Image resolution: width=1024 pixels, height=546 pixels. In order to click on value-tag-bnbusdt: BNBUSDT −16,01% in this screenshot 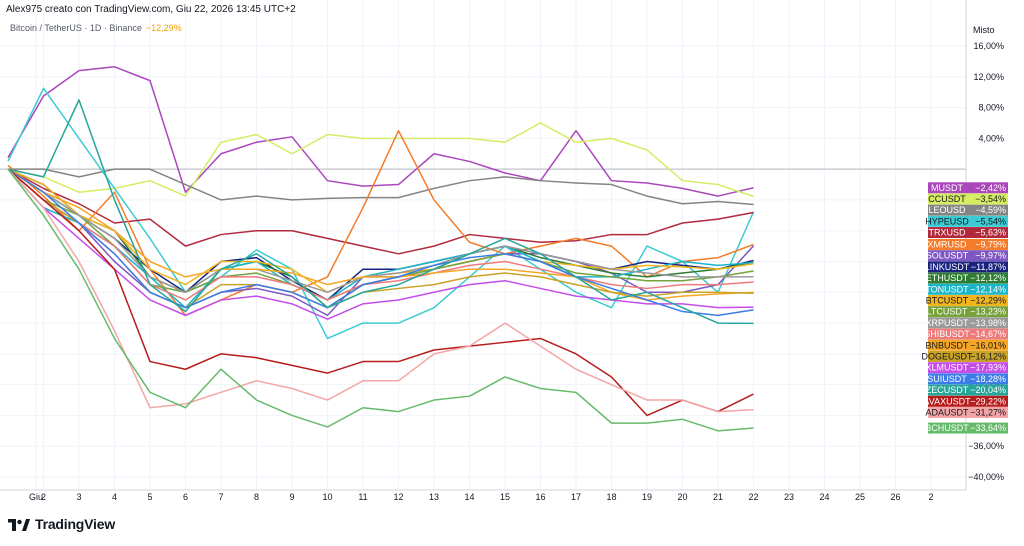, I will do `click(966, 345)`.